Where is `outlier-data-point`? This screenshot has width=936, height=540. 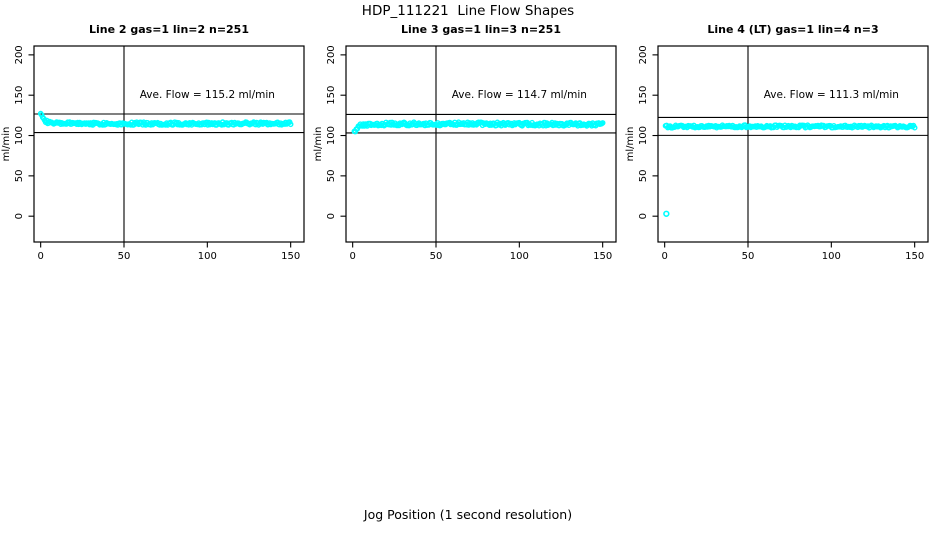
outlier-data-point is located at coordinates (666, 213).